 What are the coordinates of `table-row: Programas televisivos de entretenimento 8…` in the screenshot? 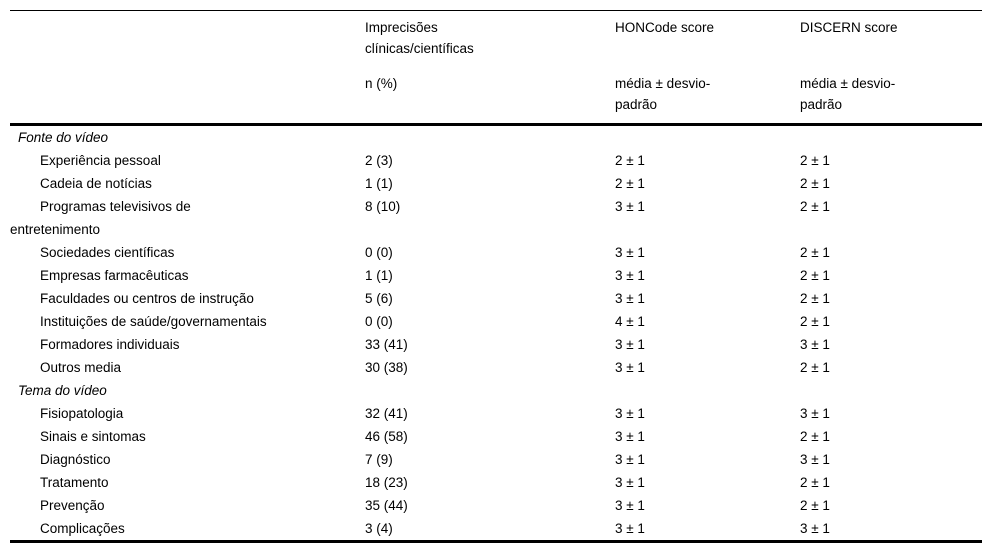 It's located at (496, 218).